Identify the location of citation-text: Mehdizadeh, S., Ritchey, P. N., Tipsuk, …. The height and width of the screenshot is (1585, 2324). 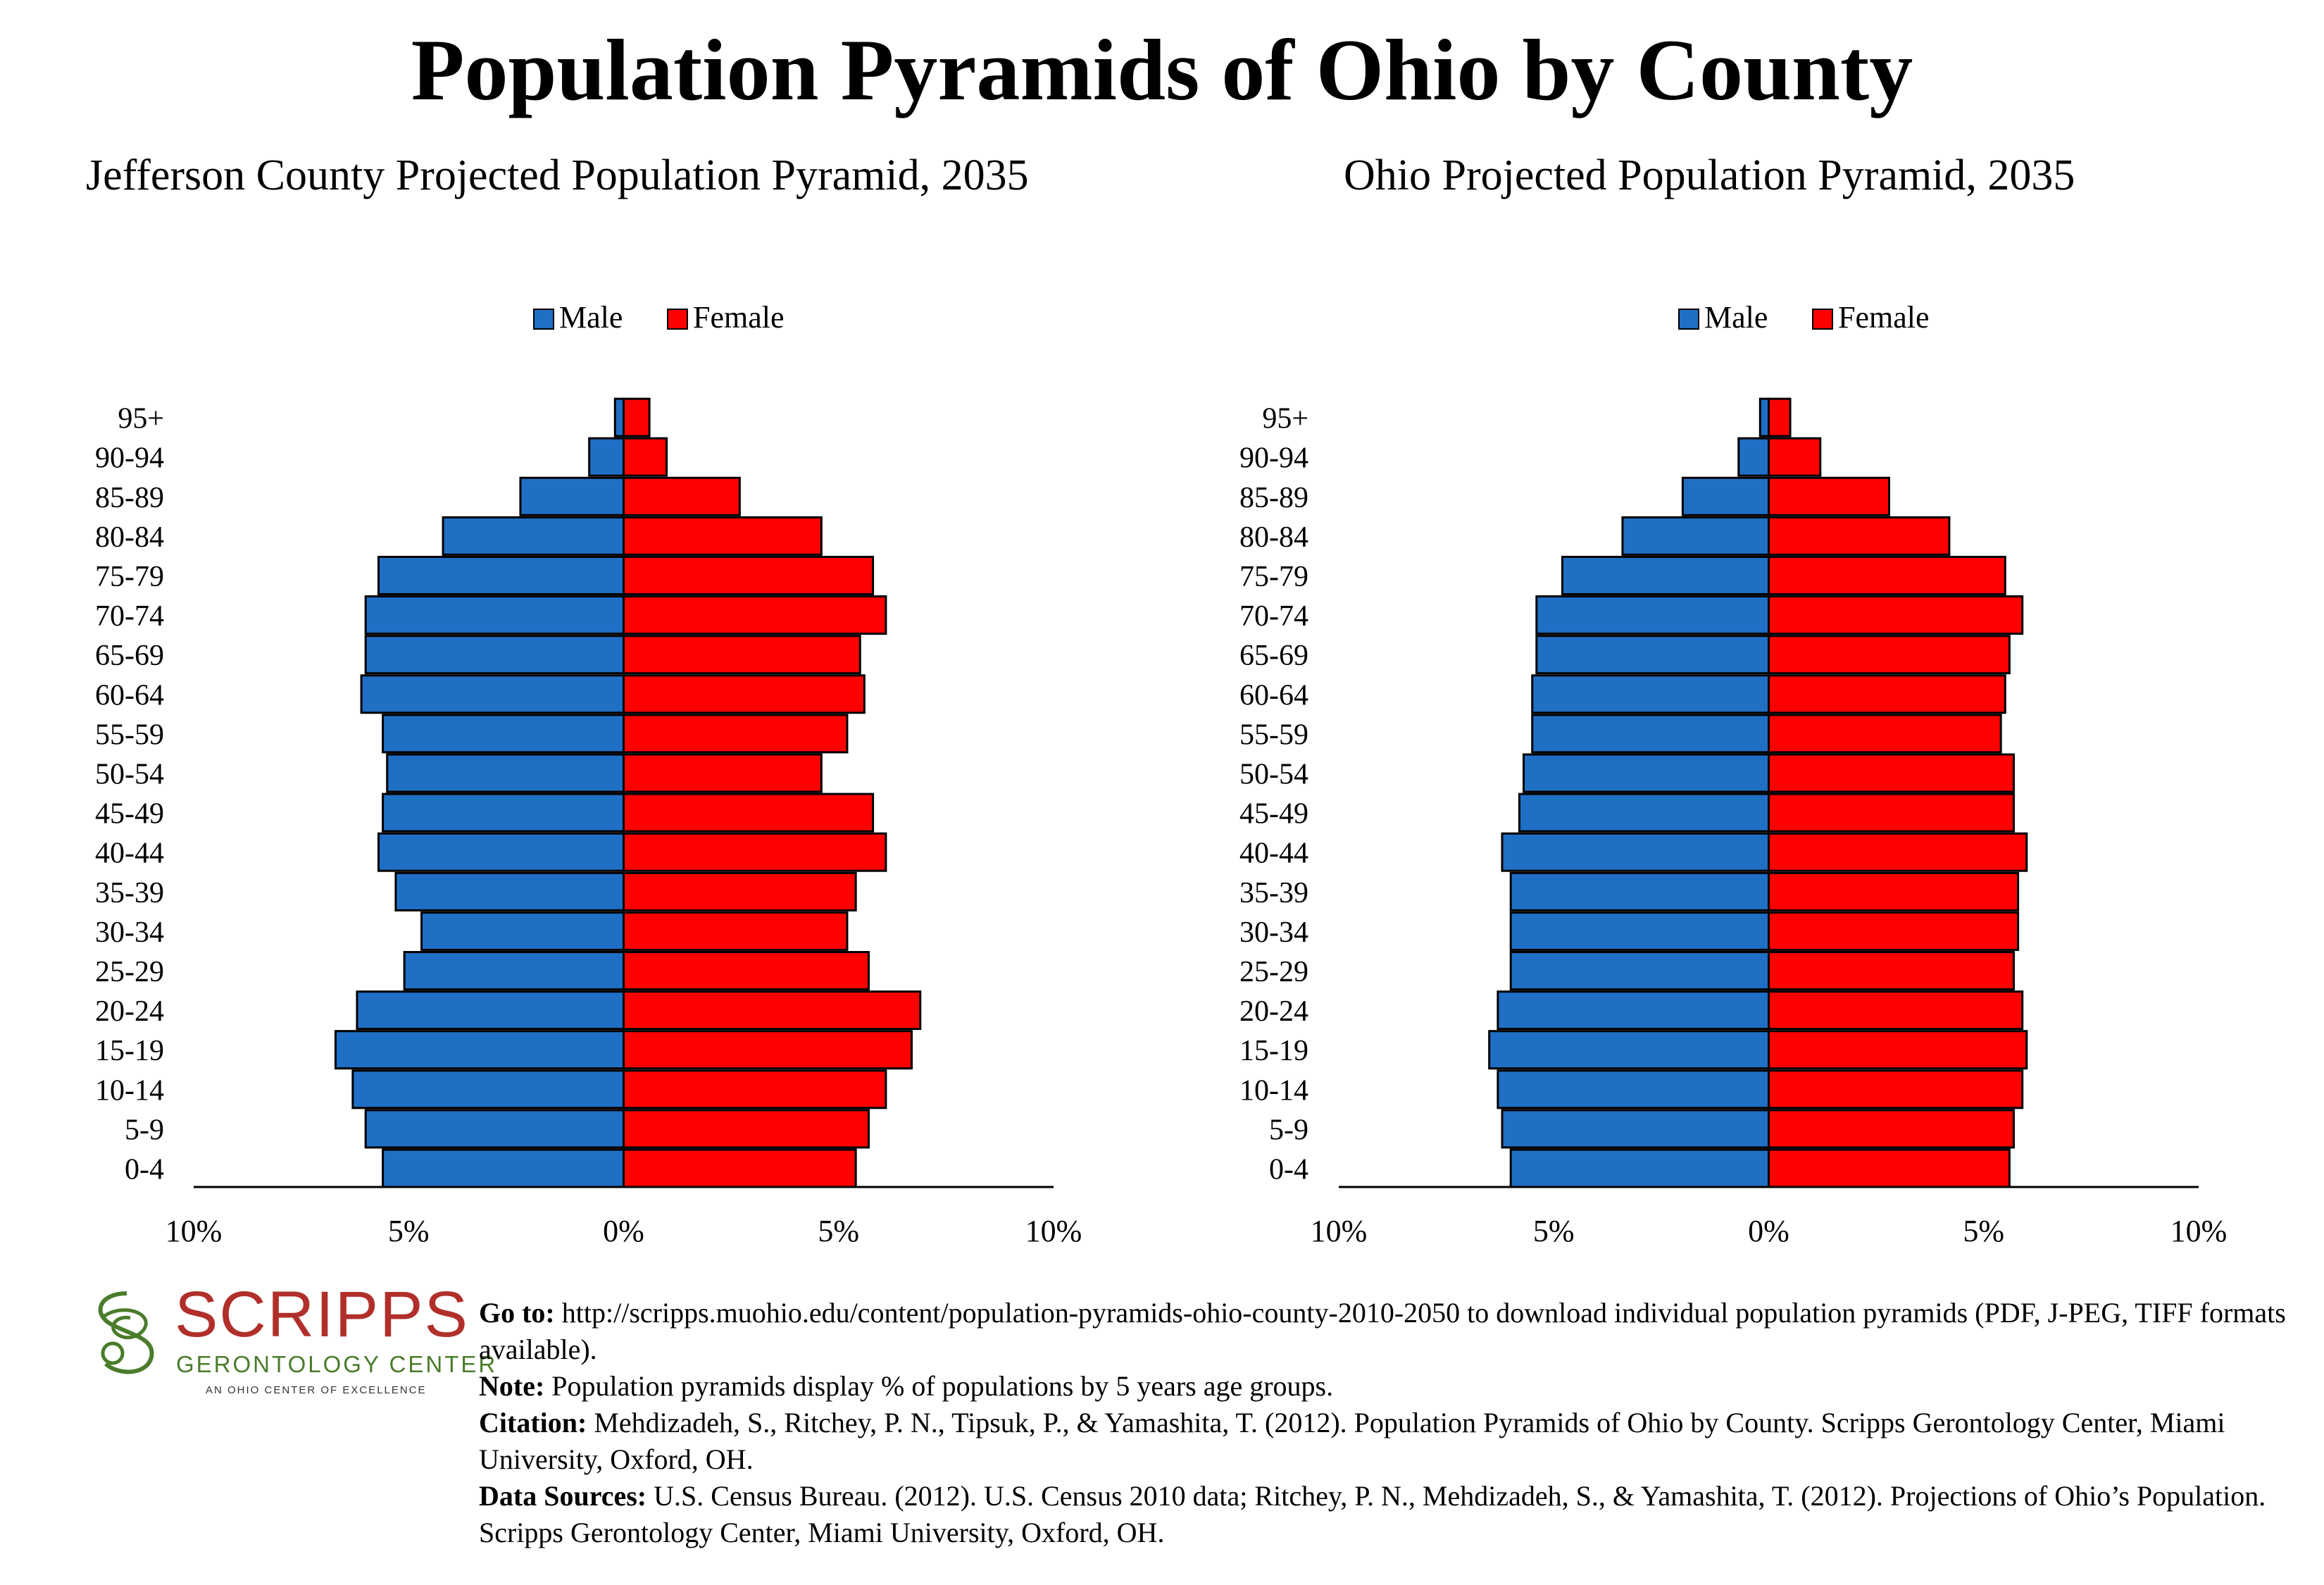
(1352, 1441).